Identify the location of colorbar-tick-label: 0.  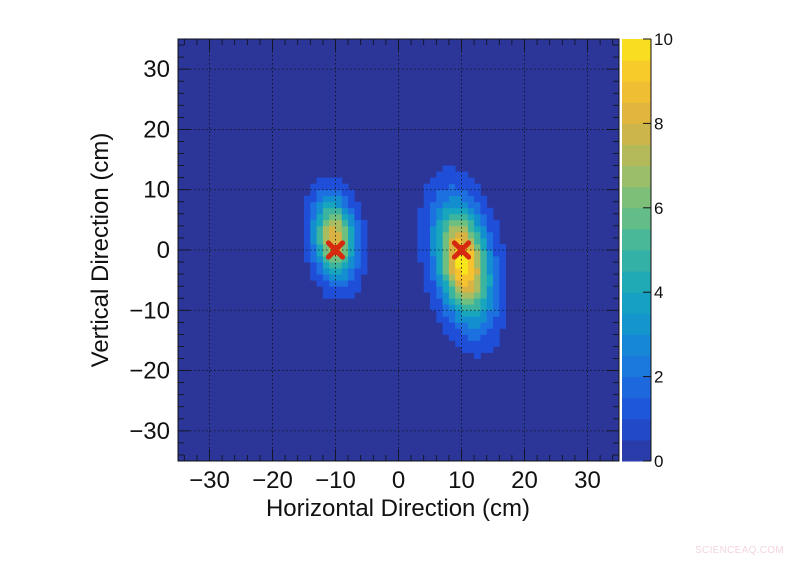
(658, 461).